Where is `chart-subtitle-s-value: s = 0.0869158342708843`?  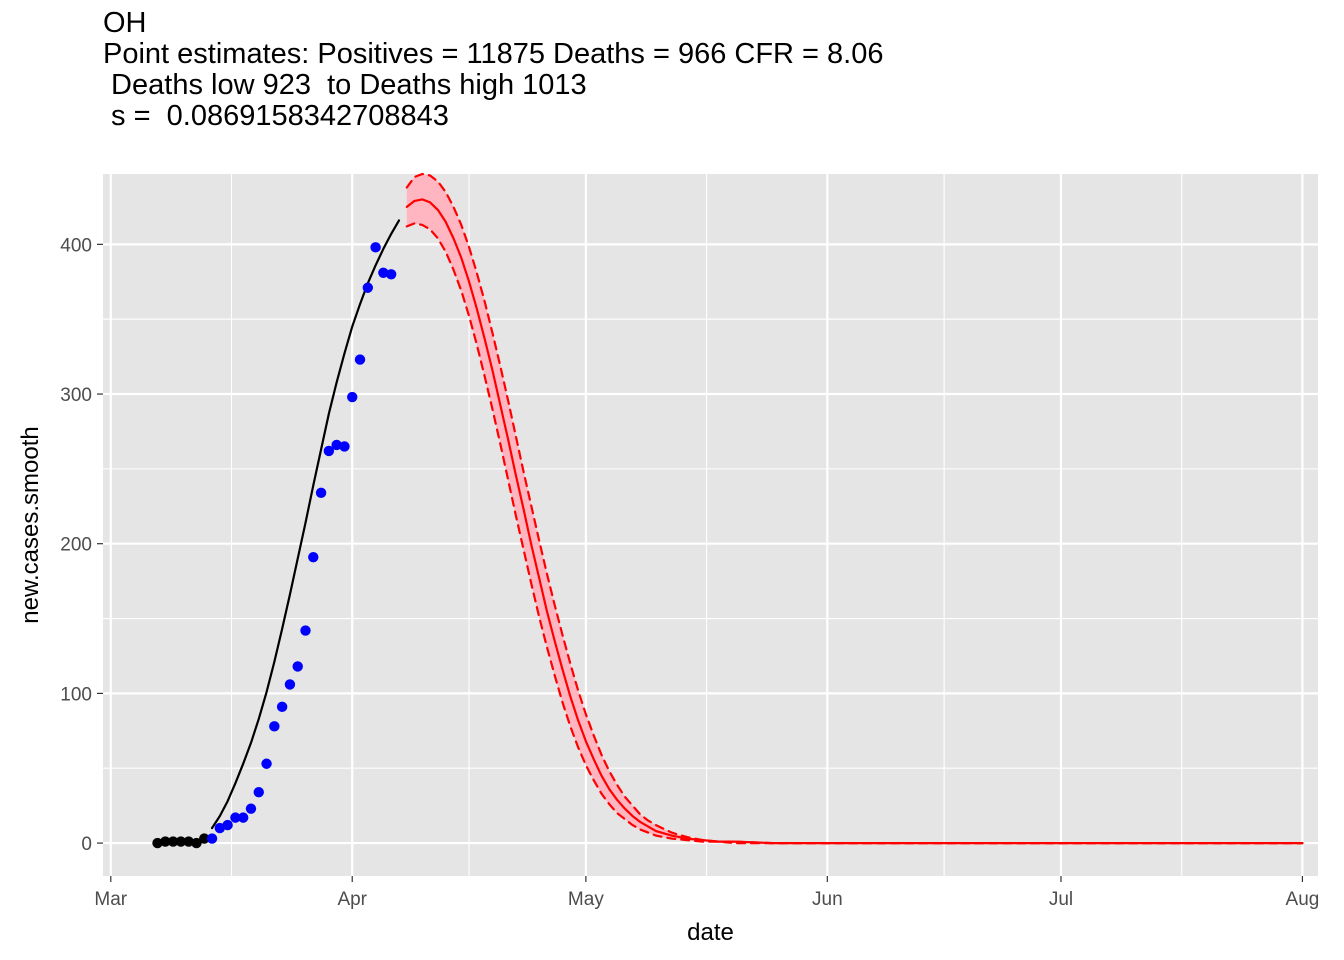 chart-subtitle-s-value: s = 0.0869158342708843 is located at coordinates (276, 116).